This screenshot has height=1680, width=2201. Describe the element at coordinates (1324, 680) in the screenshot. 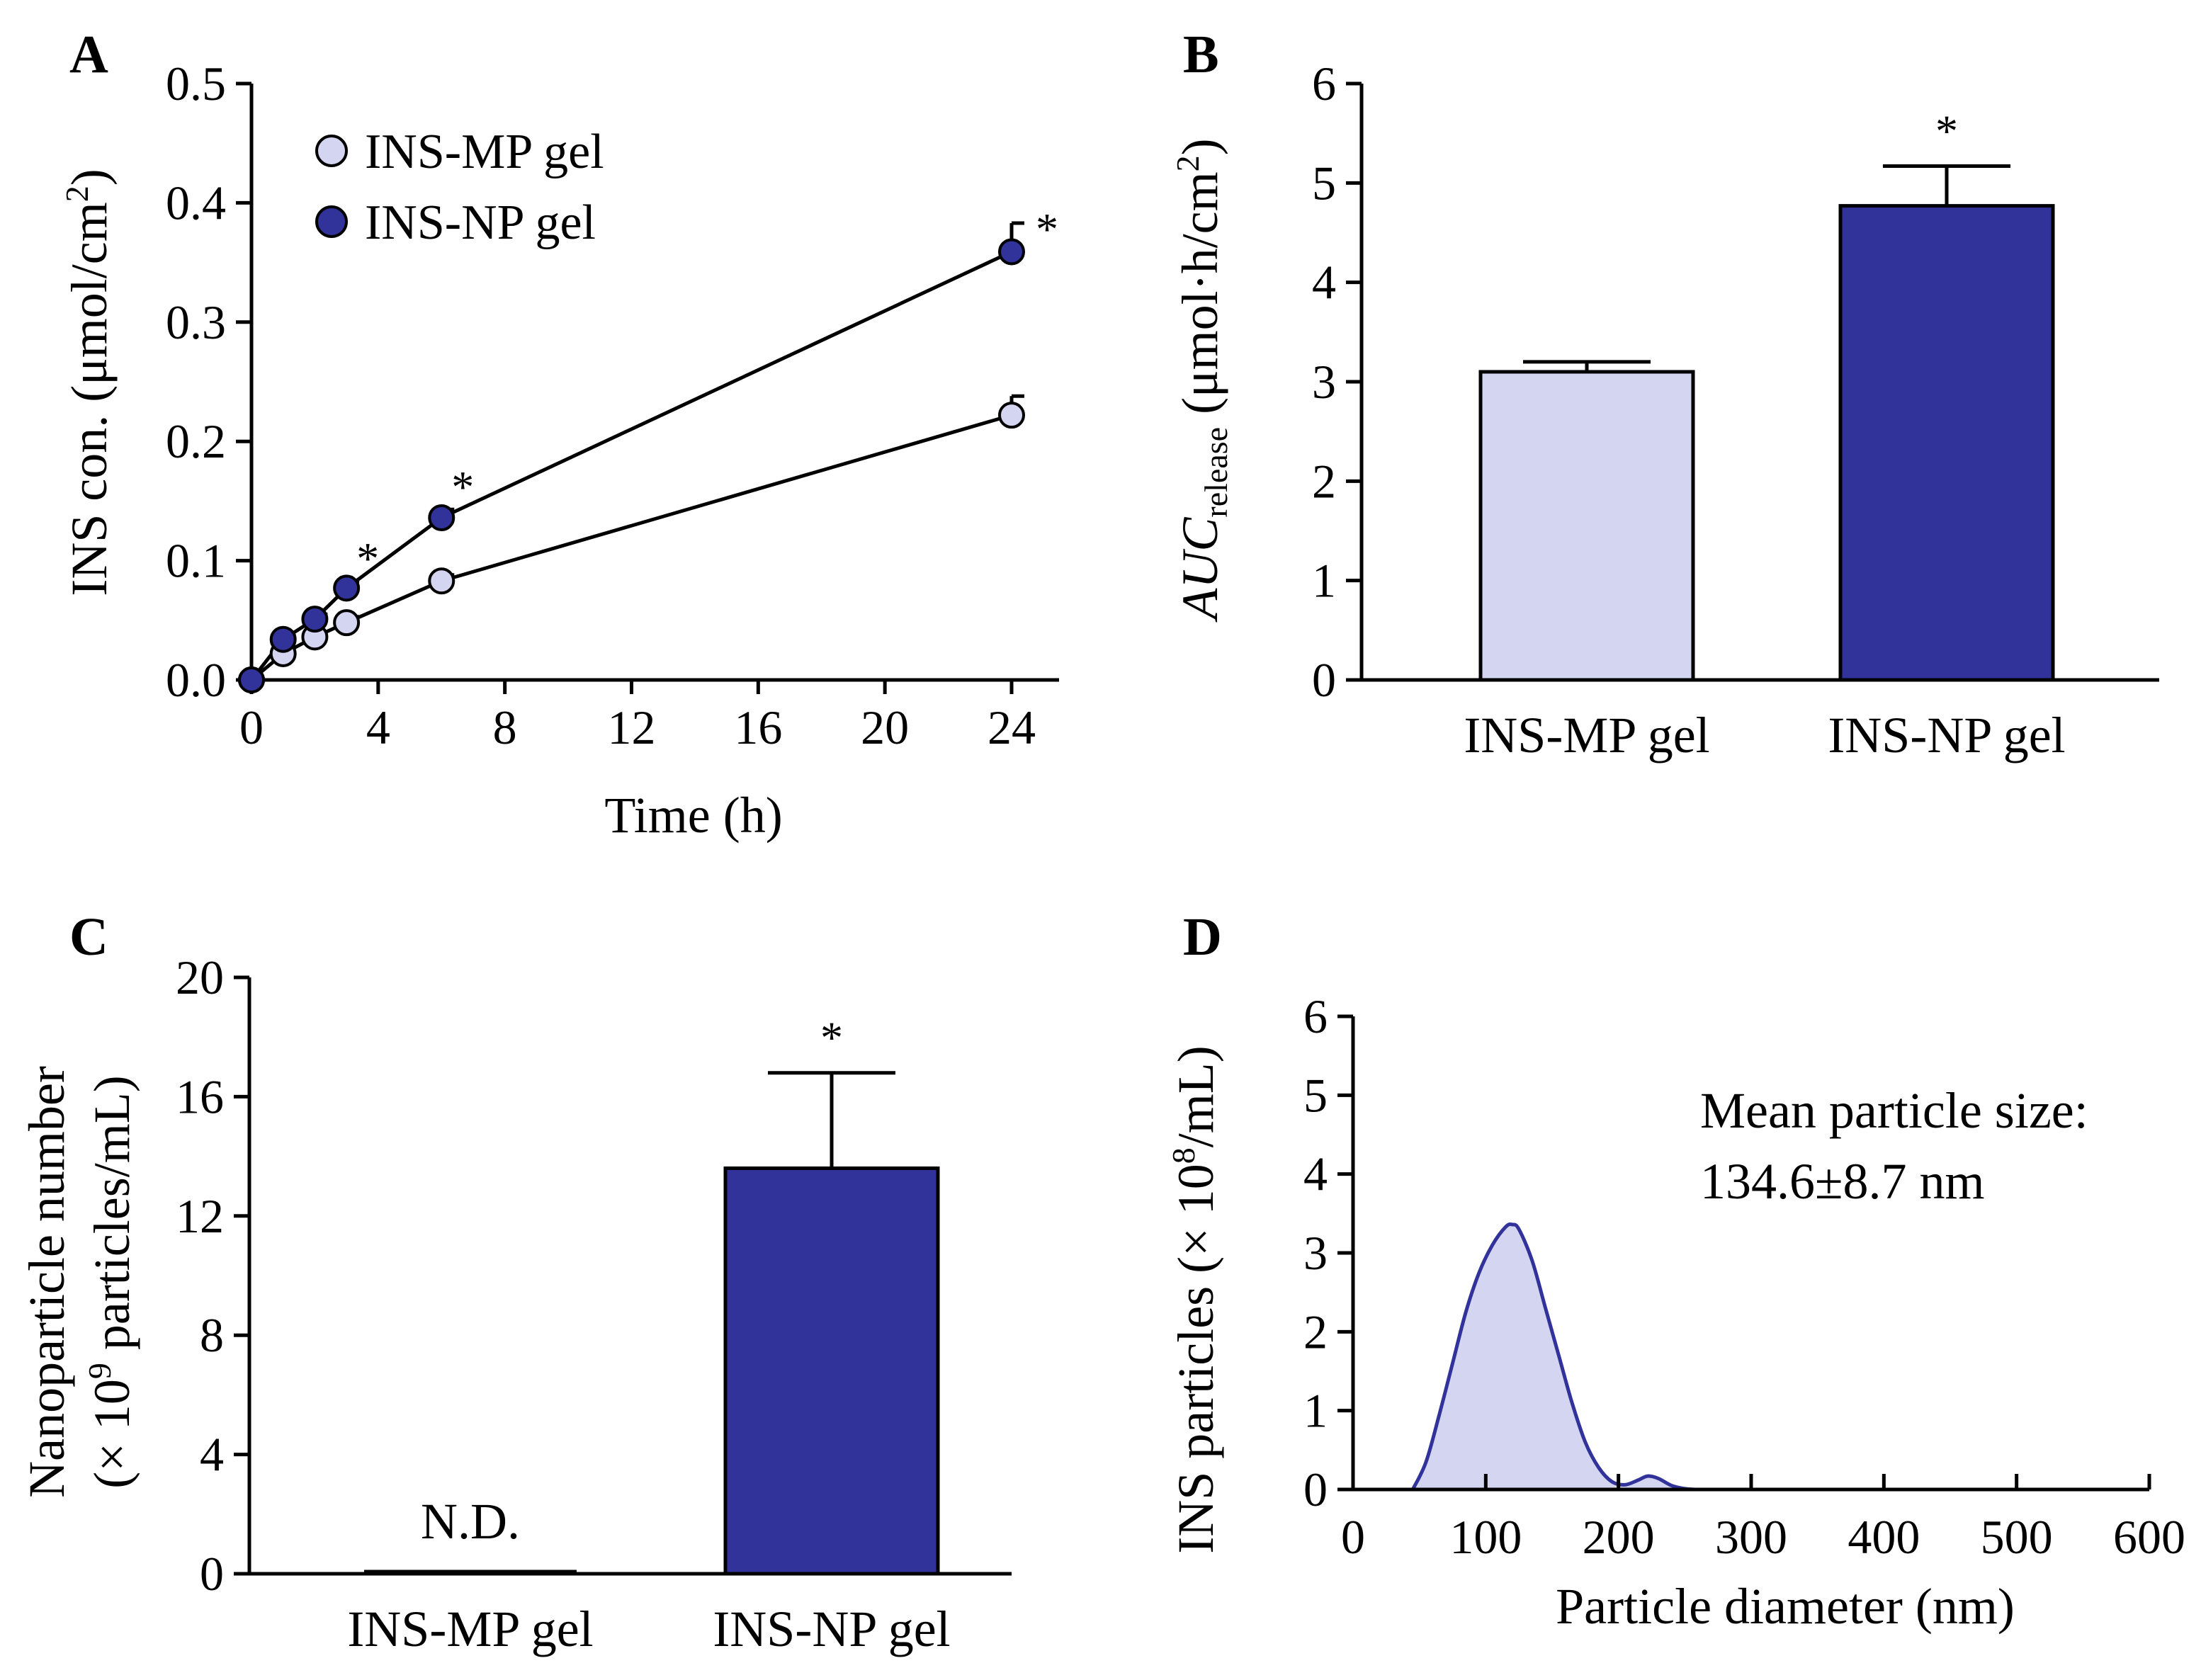

I see `panel-b-y-tick-label: 0` at that location.